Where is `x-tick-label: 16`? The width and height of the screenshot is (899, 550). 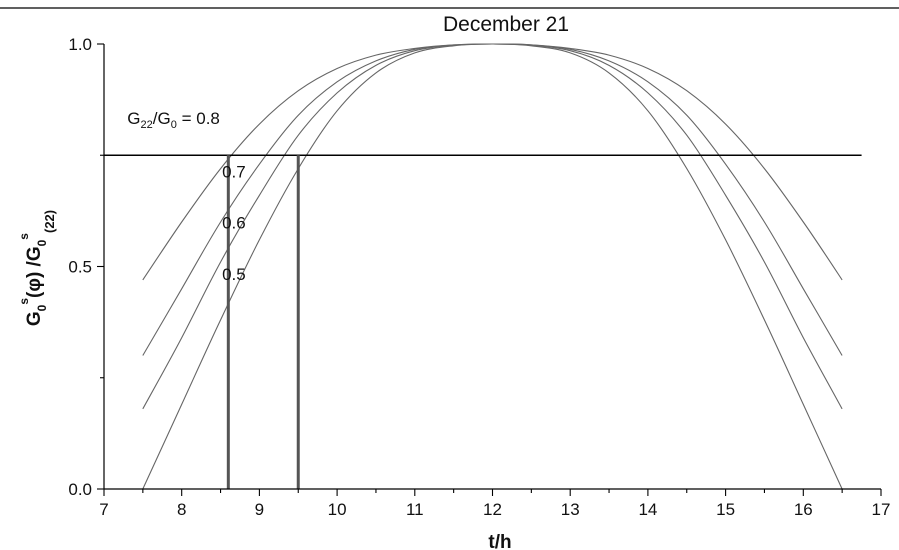
x-tick-label: 16 is located at coordinates (803, 509).